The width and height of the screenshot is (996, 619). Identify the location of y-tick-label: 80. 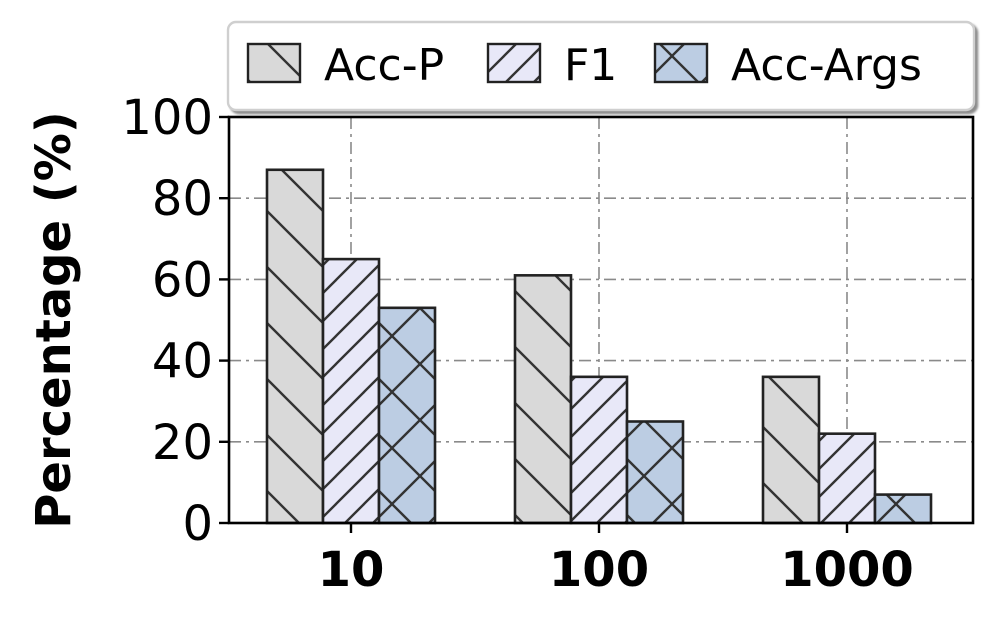
(182, 199).